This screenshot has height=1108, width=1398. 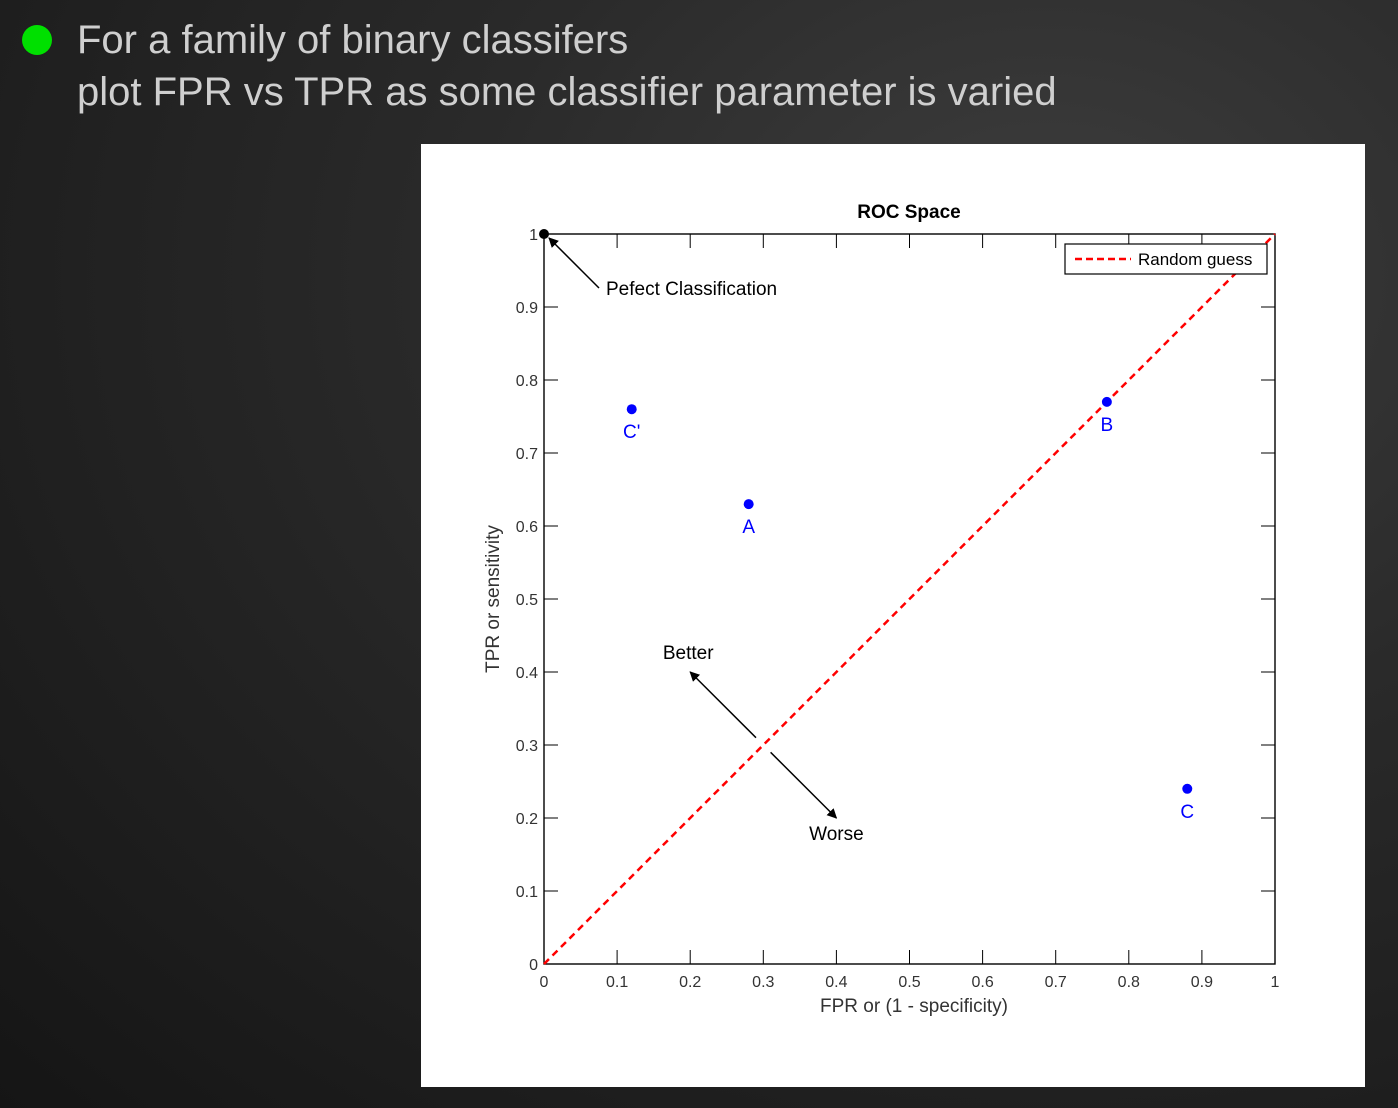 I want to click on legend: Random guess, so click(x=1166, y=259).